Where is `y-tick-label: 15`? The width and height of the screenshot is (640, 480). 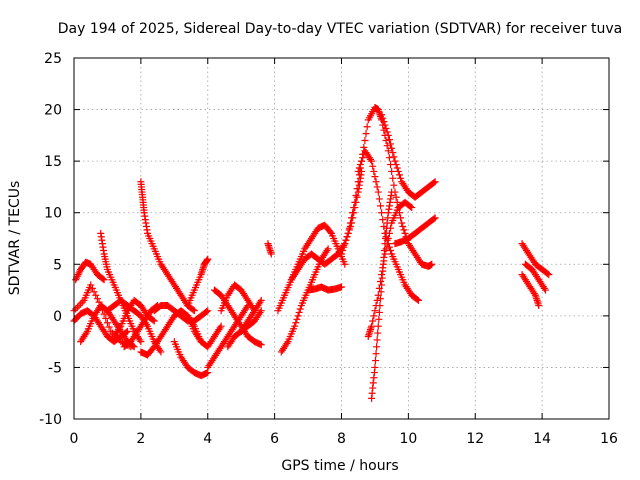 y-tick-label: 15 is located at coordinates (53, 162).